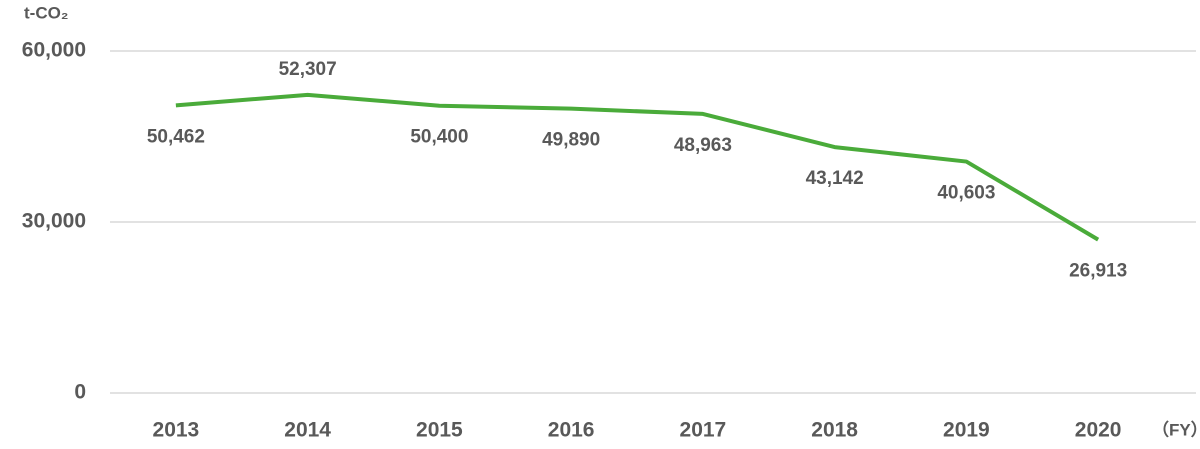 This screenshot has height=449, width=1200. I want to click on y-axis-label: t-CO₂, so click(46, 12).